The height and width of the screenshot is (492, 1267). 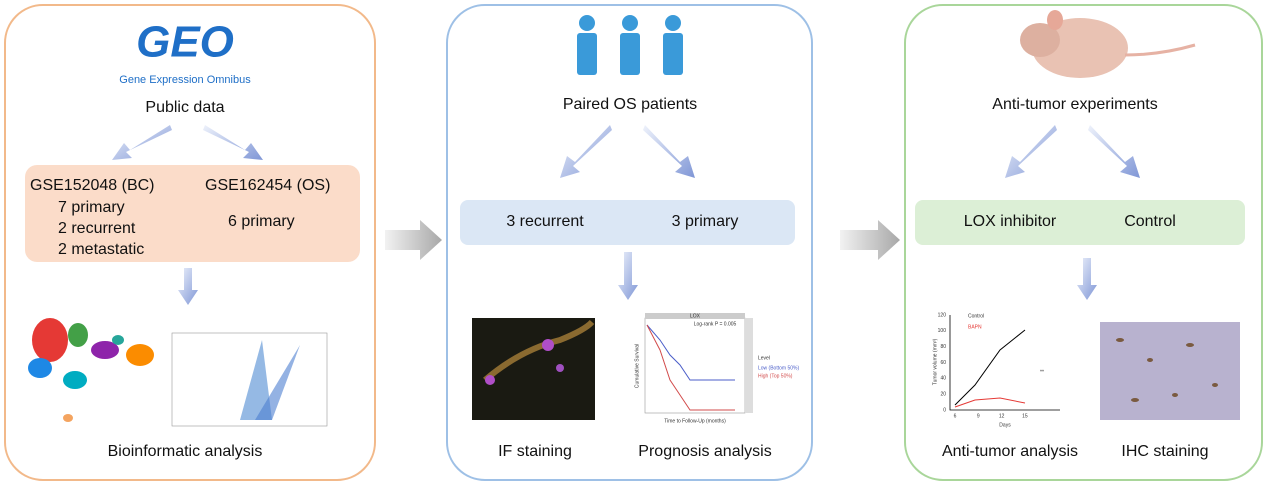 I want to click on km-title: LOX, so click(x=695, y=316).